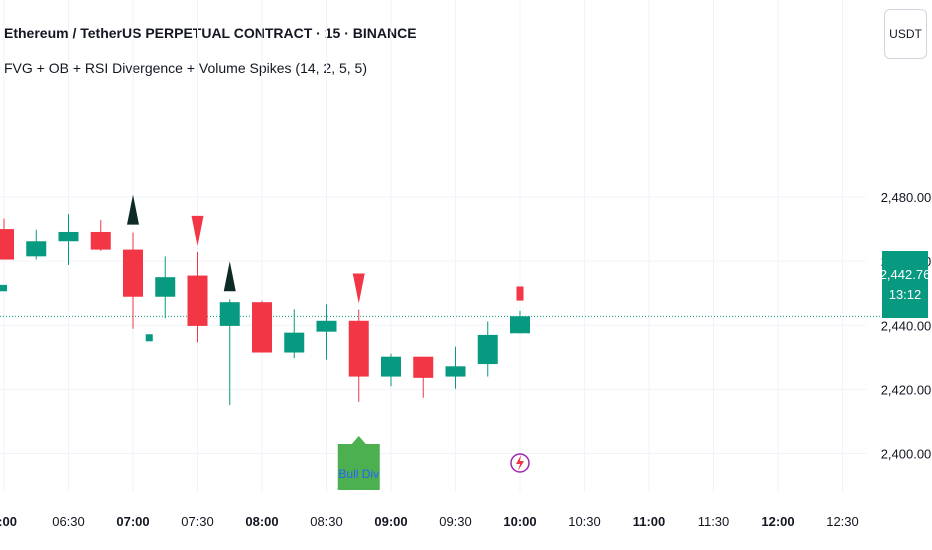  I want to click on bull-div-pointer-icon, so click(358, 440).